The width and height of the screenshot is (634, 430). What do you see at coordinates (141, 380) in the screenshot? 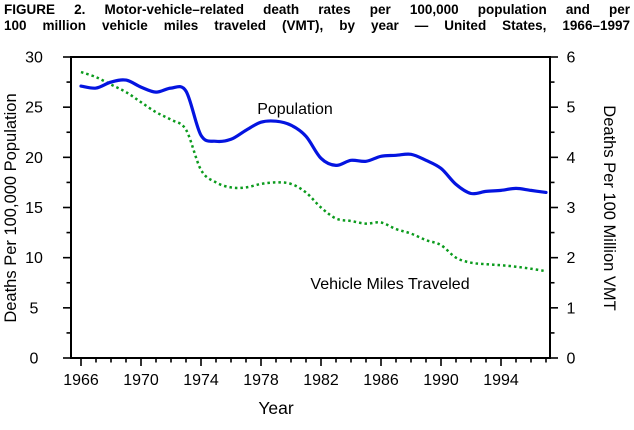
I see `x-tick-label: 1970` at bounding box center [141, 380].